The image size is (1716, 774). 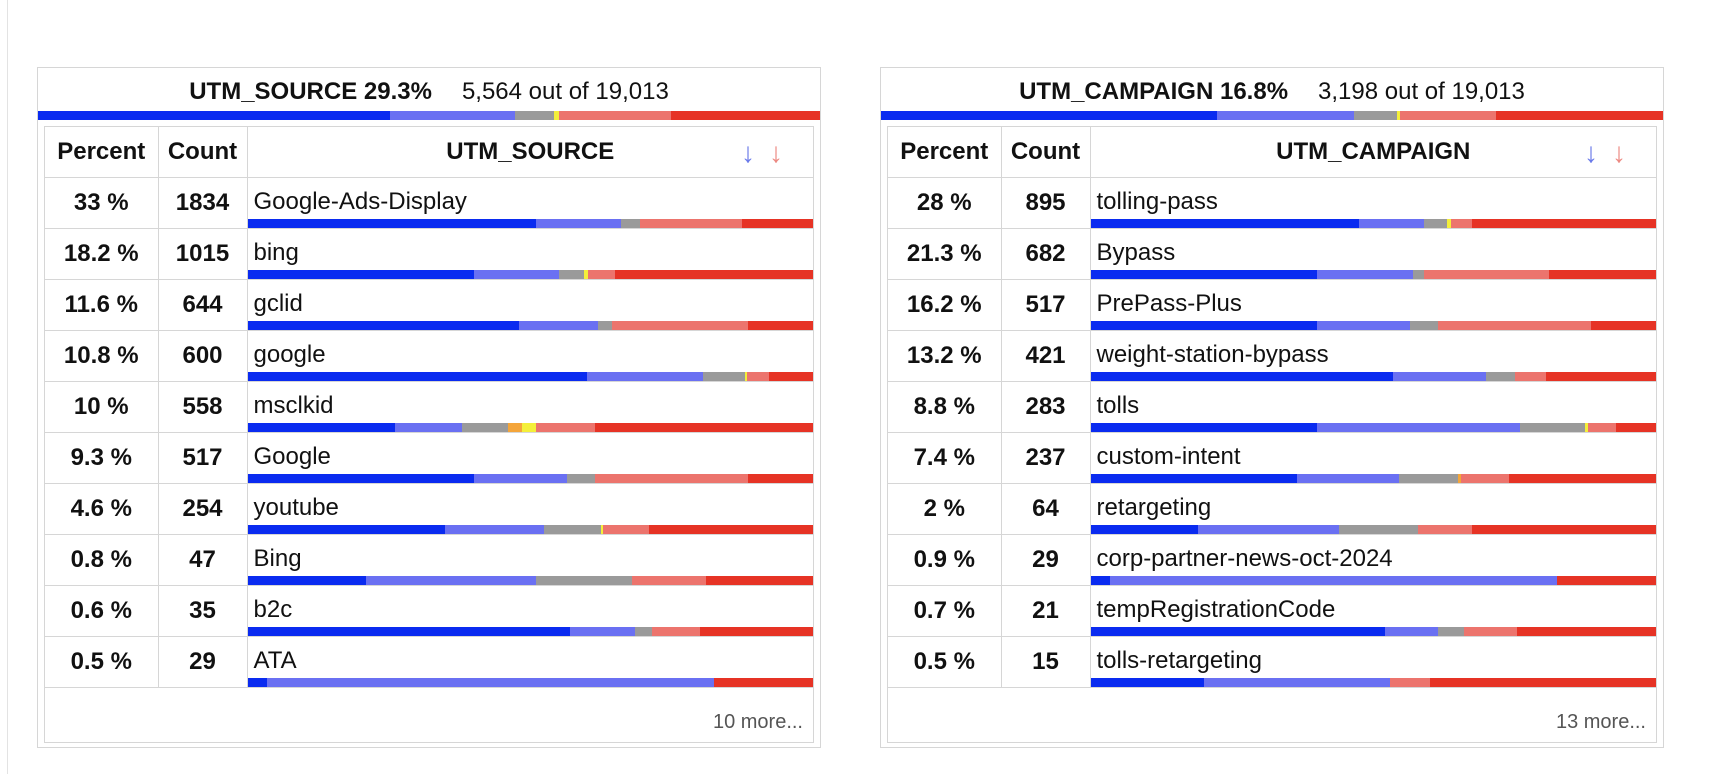 What do you see at coordinates (529, 152) in the screenshot?
I see `value-column-header: UTM_SOURCE ↓↓` at bounding box center [529, 152].